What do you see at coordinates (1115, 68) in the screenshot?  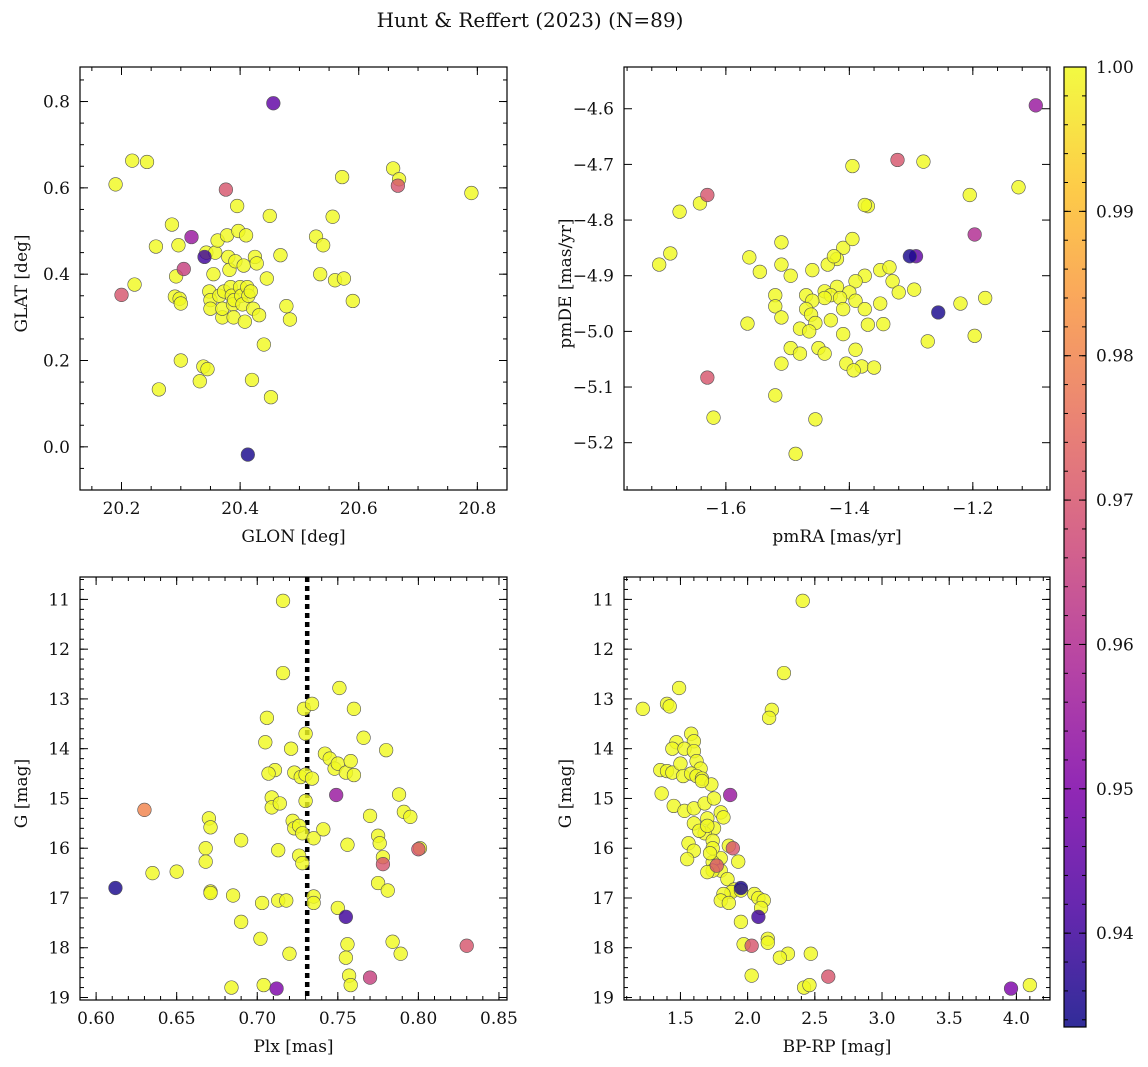 I see `colorbar-tick-label: 1.00` at bounding box center [1115, 68].